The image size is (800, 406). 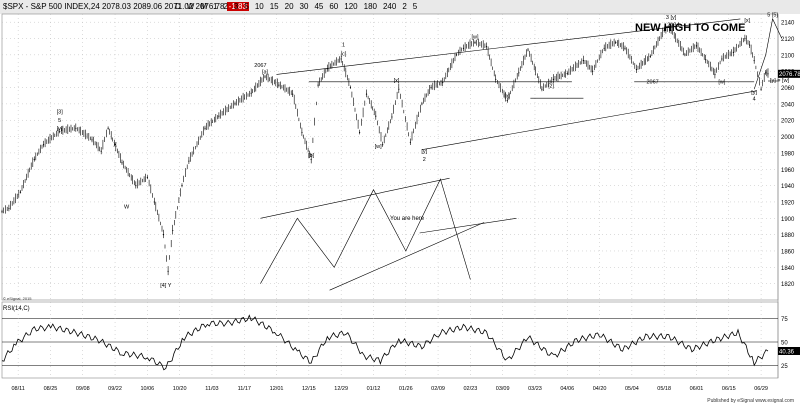 I want to click on wave-label: [y], so click(x=754, y=93).